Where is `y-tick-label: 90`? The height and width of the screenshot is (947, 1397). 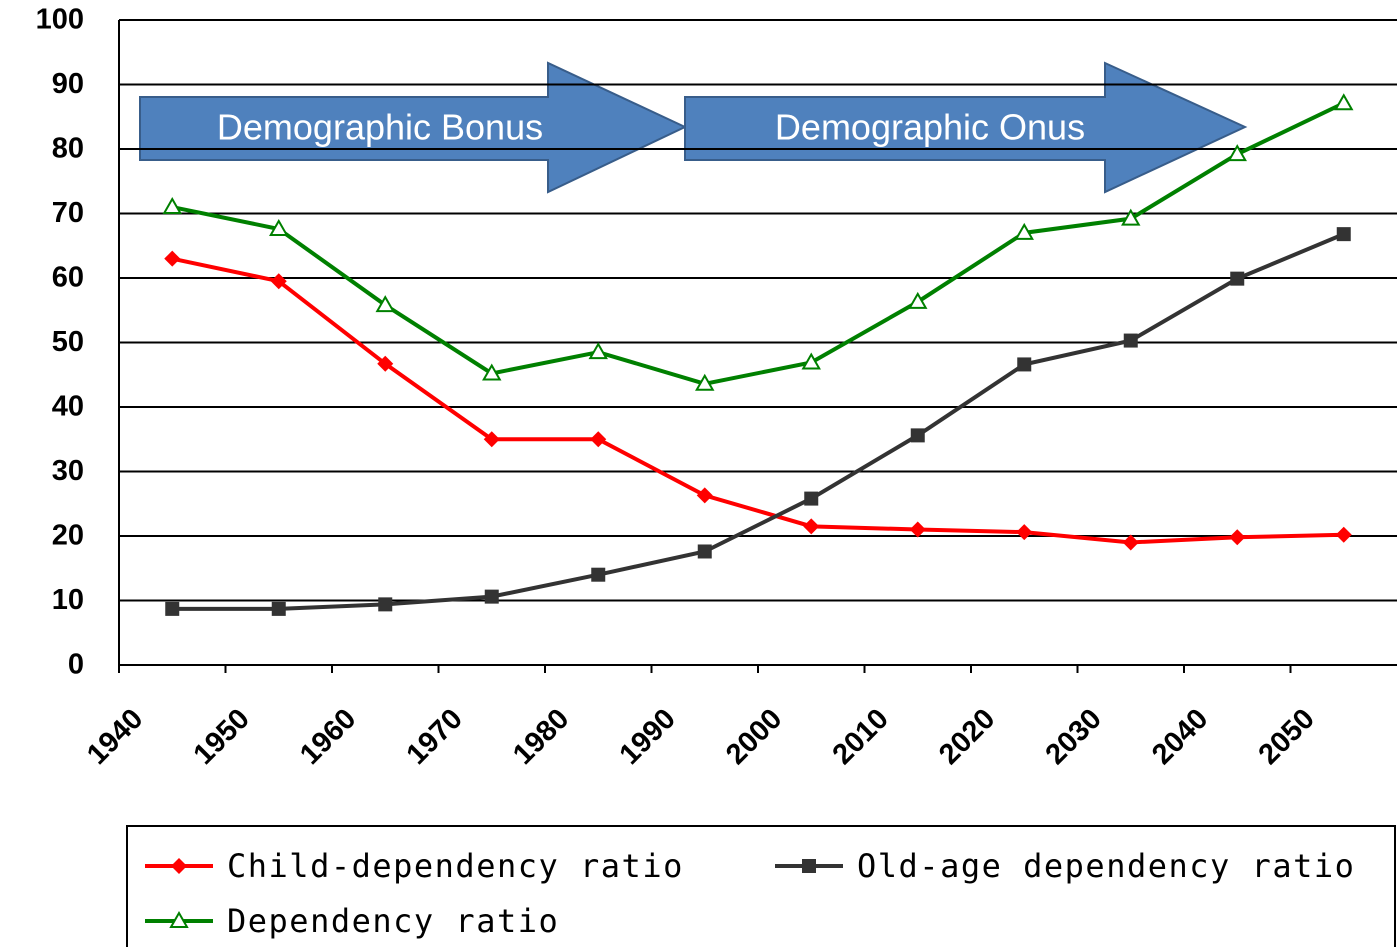
y-tick-label: 90 is located at coordinates (68, 84).